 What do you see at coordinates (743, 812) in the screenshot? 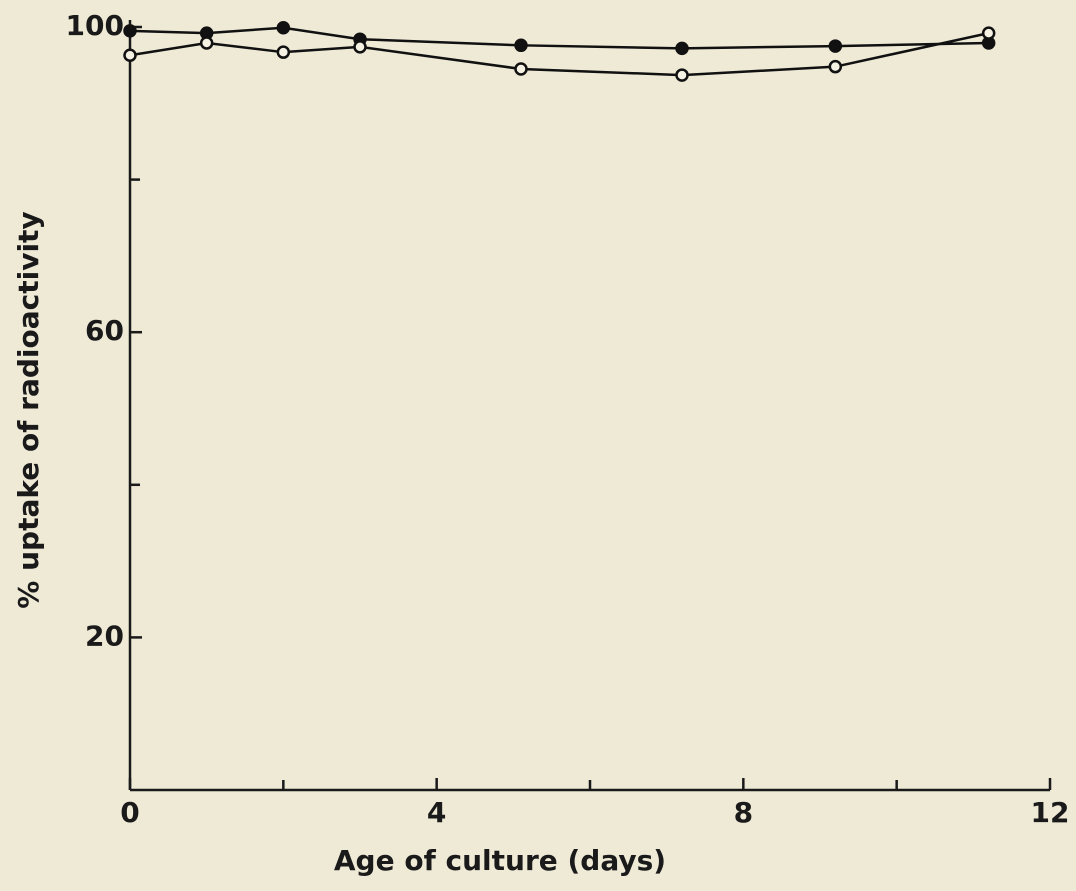
I see `x-tick-label: 8` at bounding box center [743, 812].